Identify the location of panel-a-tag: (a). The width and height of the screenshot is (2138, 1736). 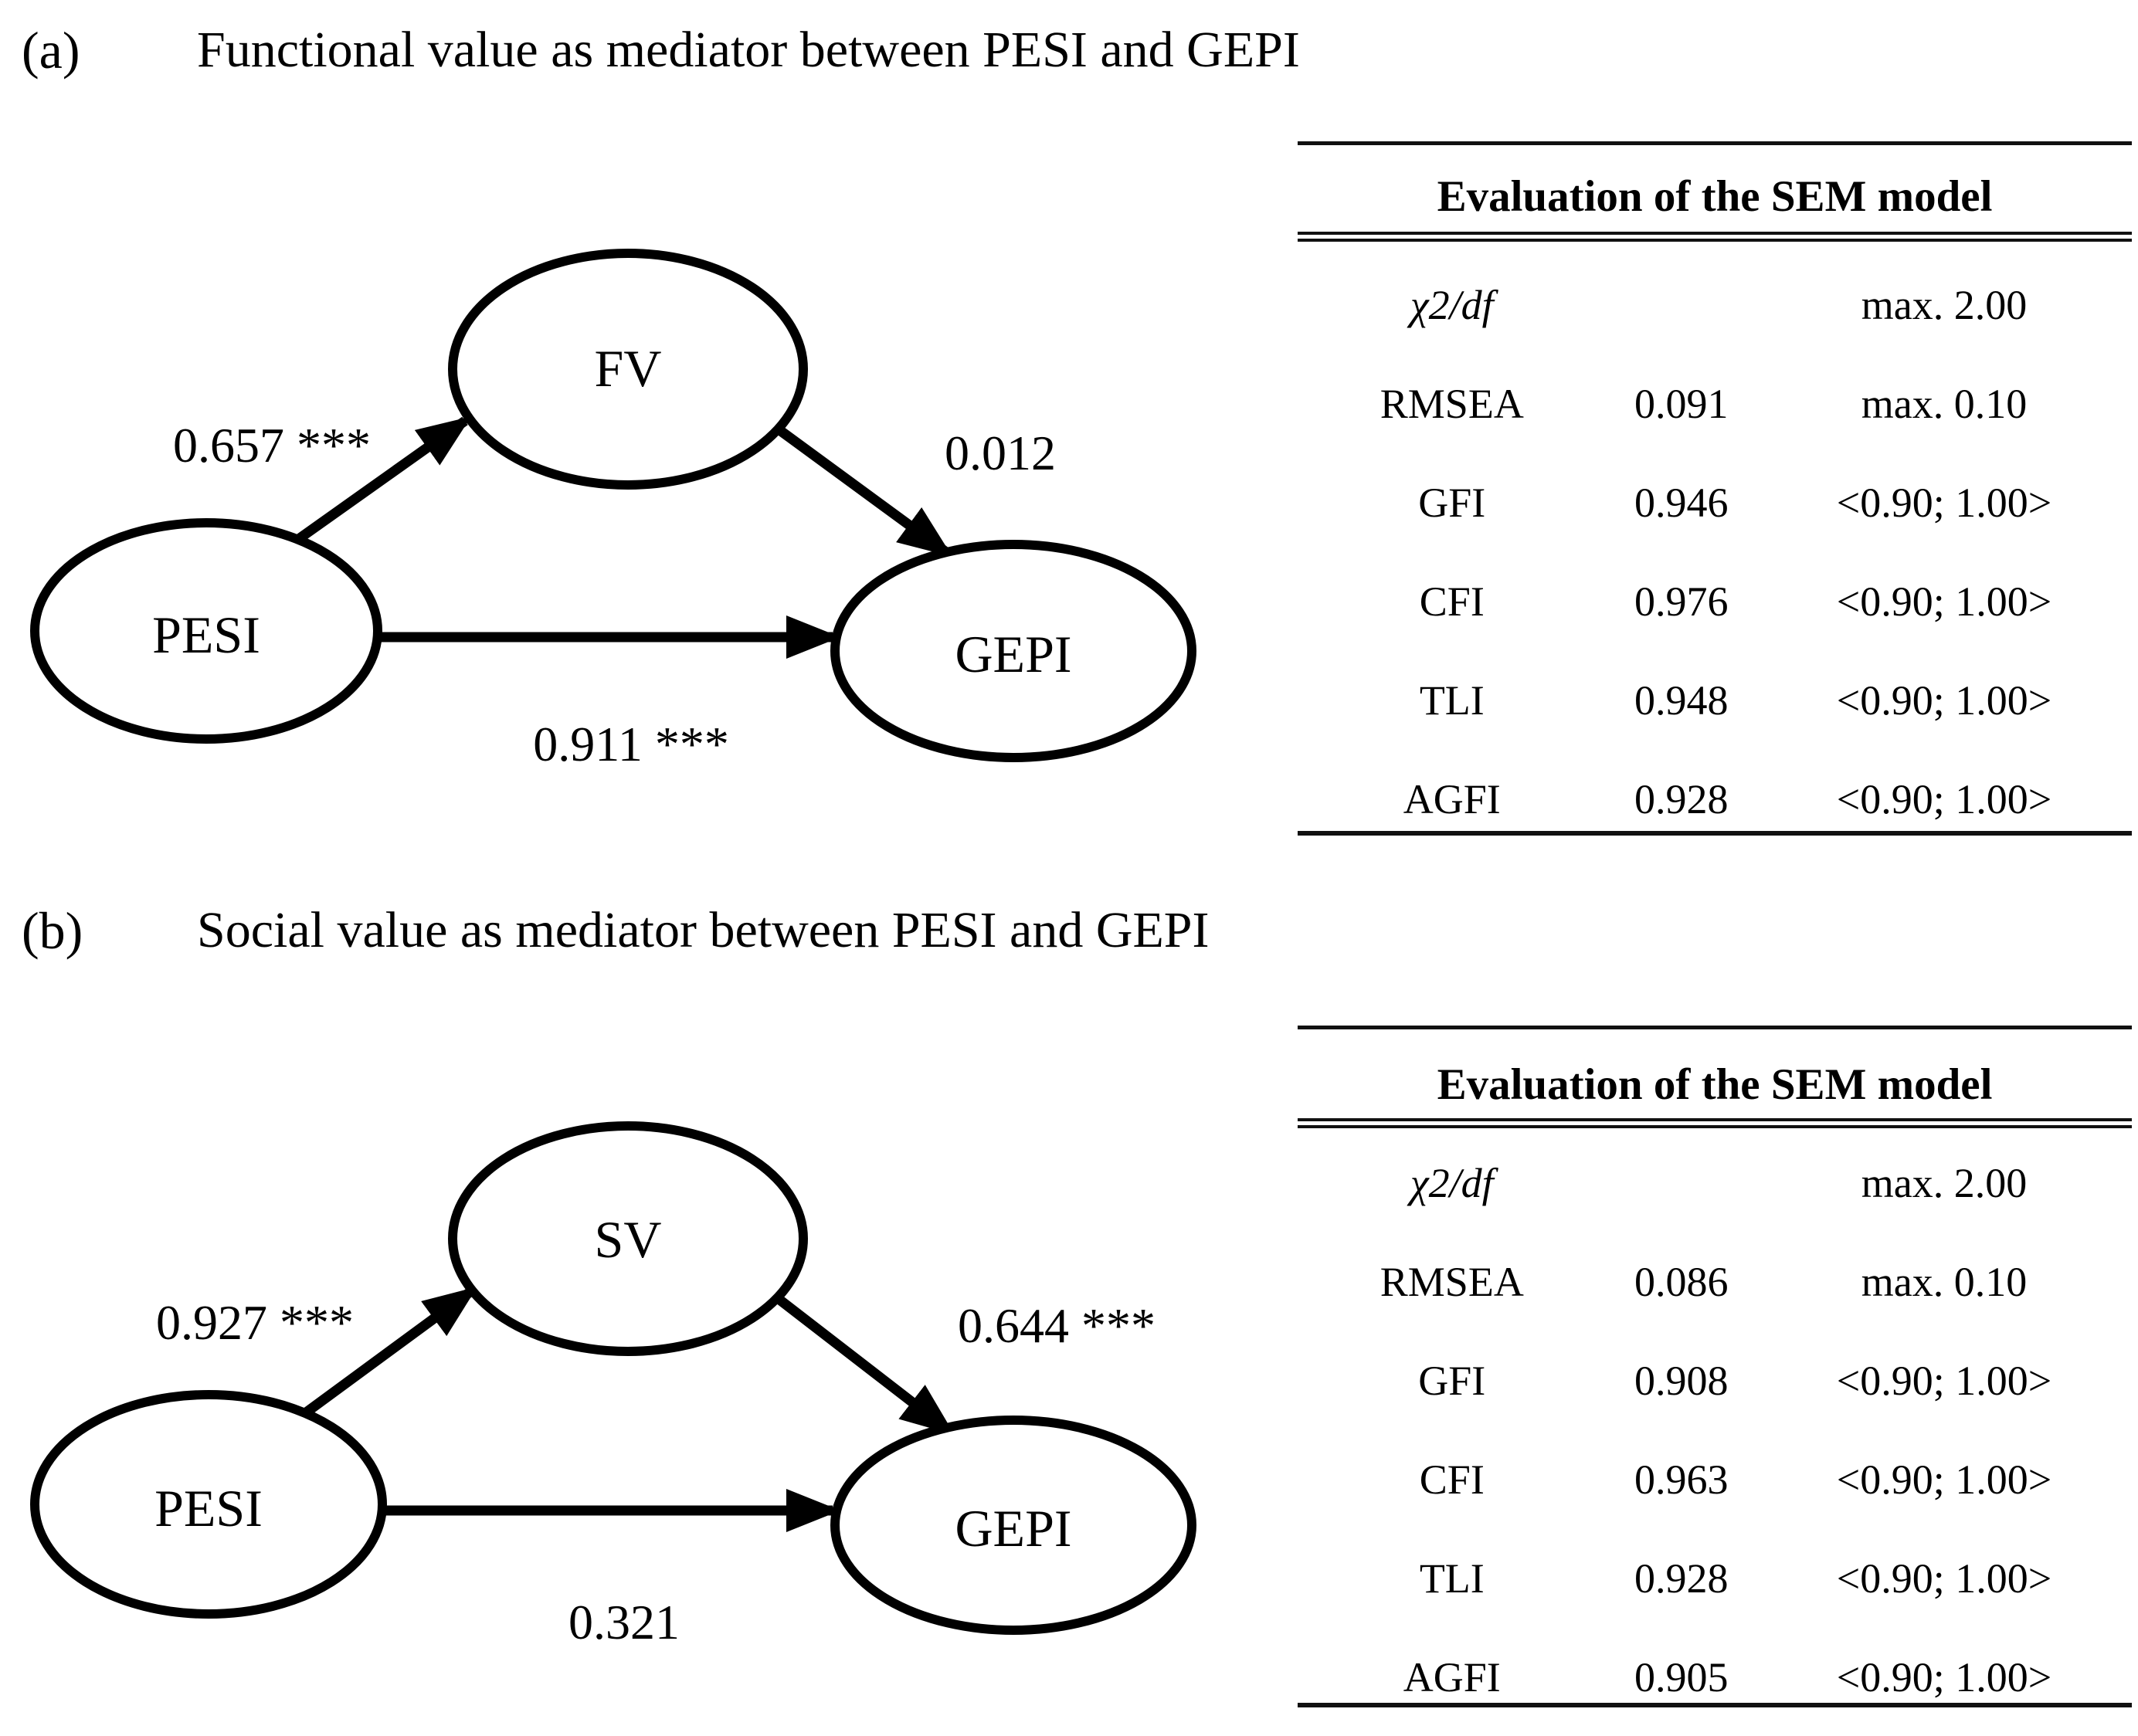
(51, 50).